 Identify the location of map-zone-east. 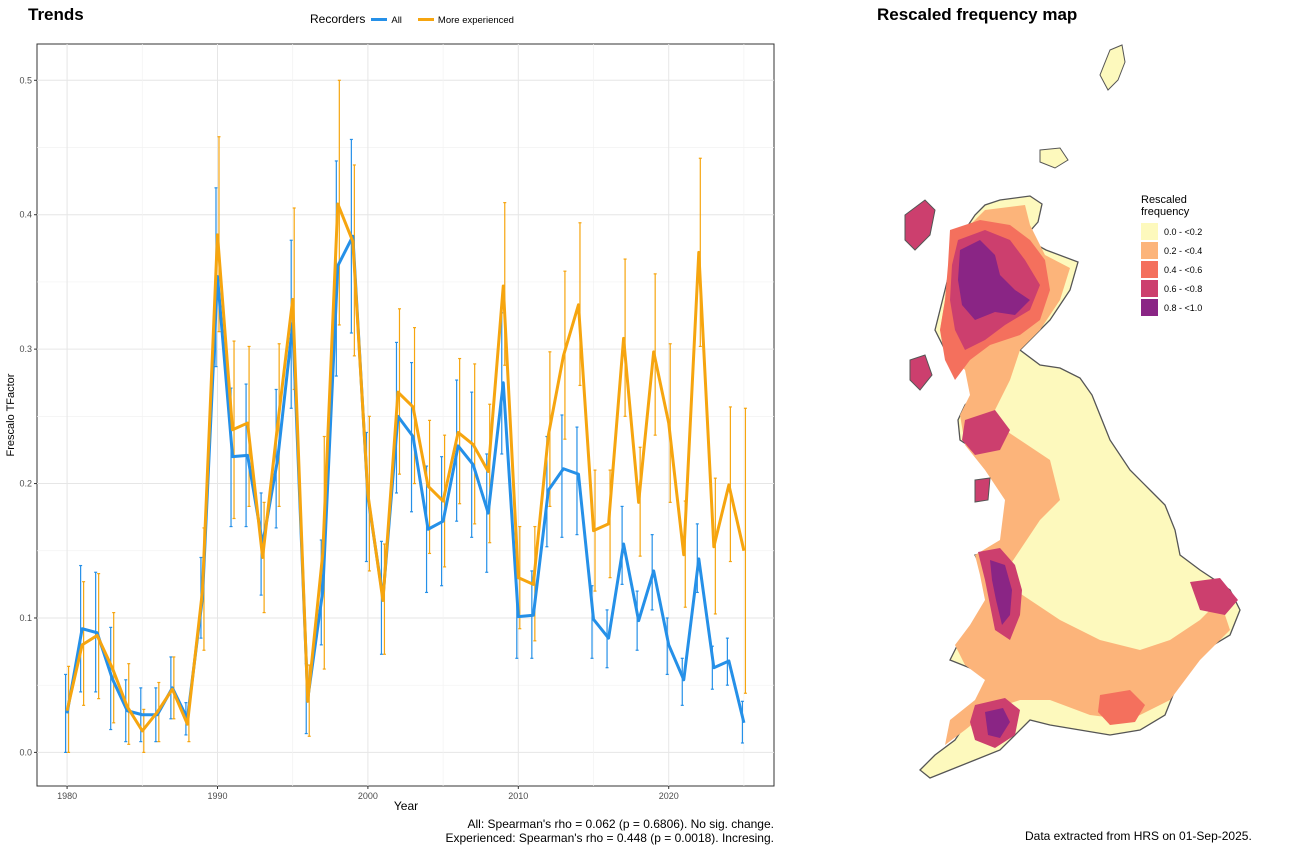
(1214, 596).